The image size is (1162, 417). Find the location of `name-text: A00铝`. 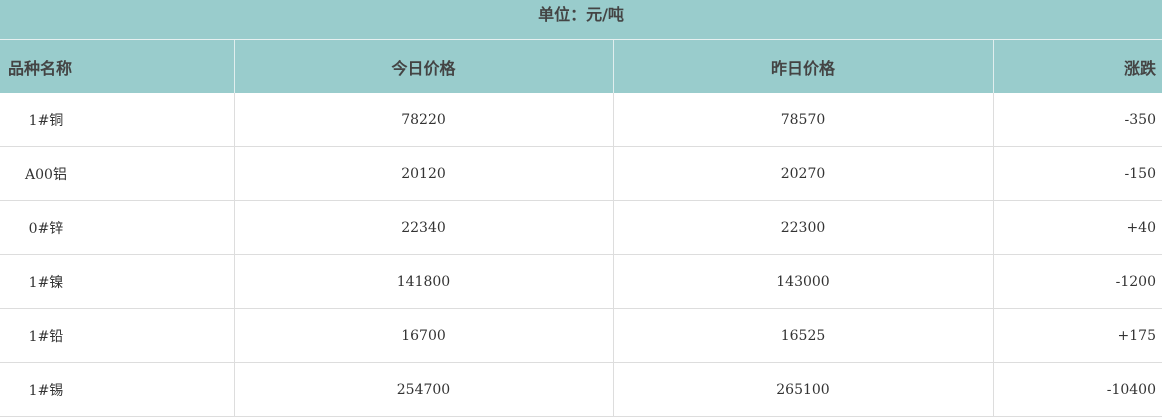

name-text: A00铝 is located at coordinates (46, 174).